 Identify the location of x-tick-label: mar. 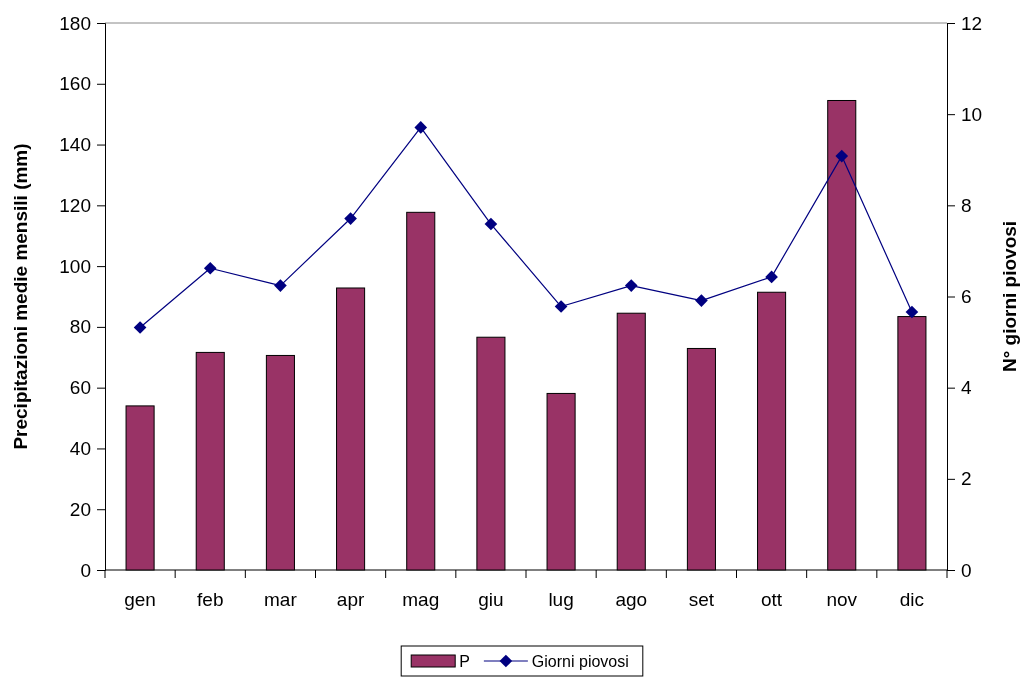
(281, 599).